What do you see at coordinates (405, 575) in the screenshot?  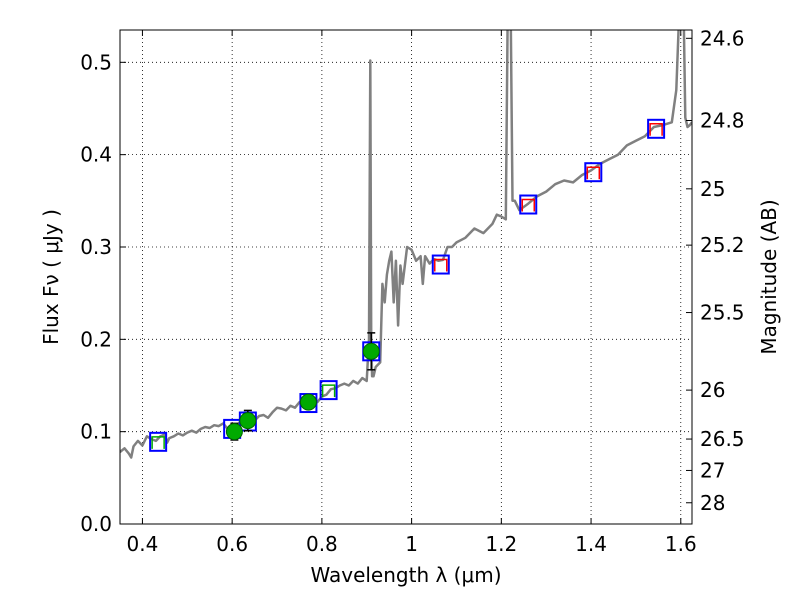 I see `x-axis-label: Wavelength λ (μm)` at bounding box center [405, 575].